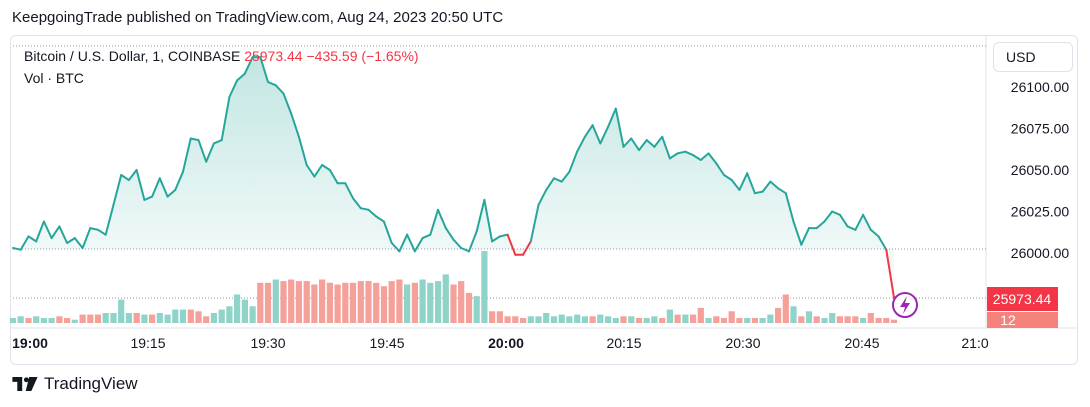  Describe the element at coordinates (30, 343) in the screenshot. I see `x-tick-label: 19:00` at that location.